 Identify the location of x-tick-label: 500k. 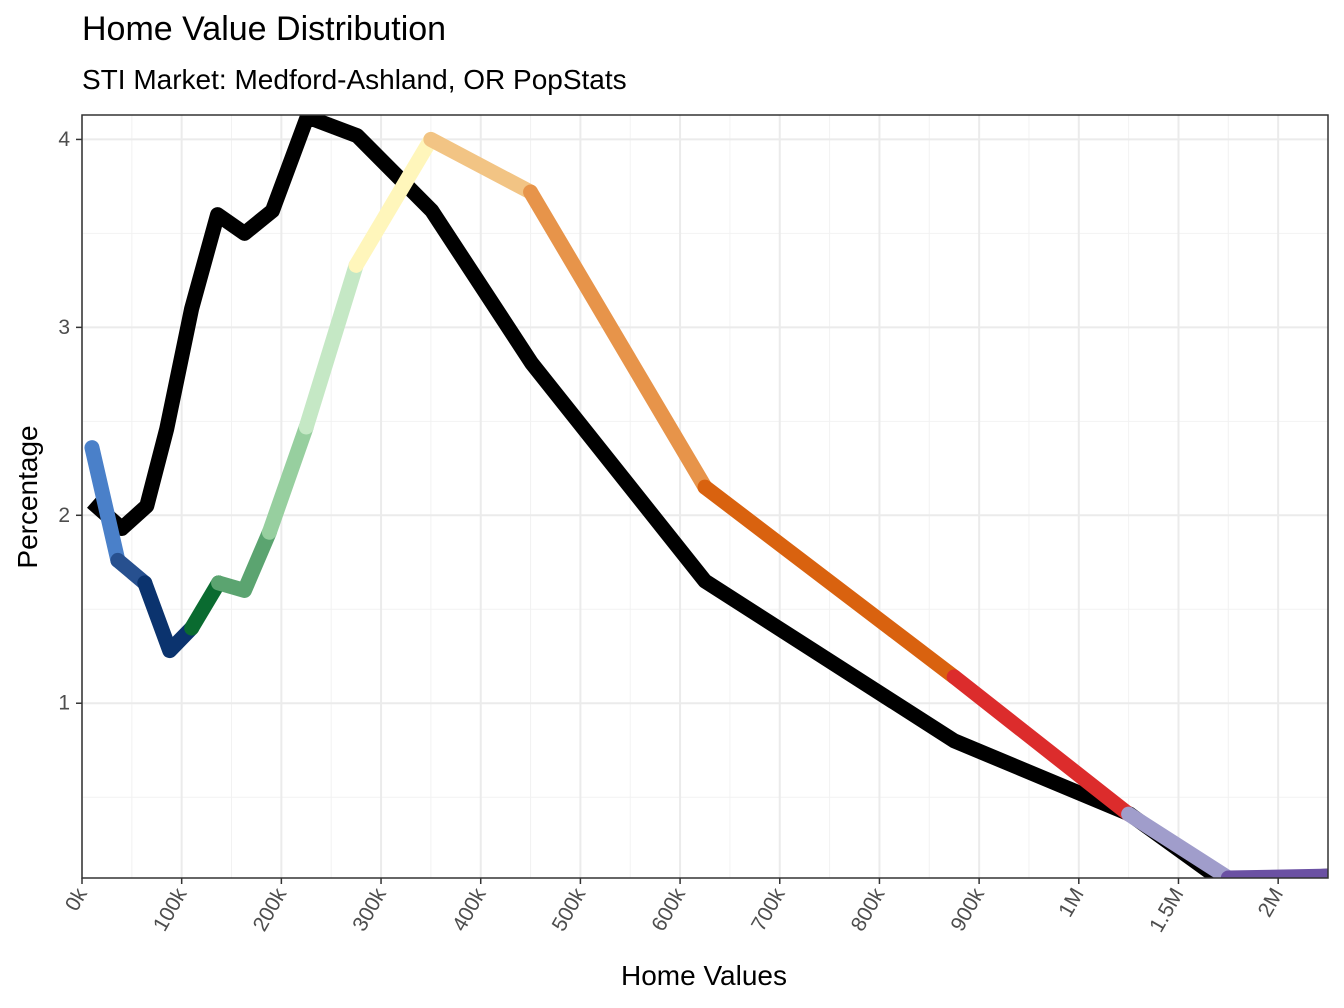
(569, 909).